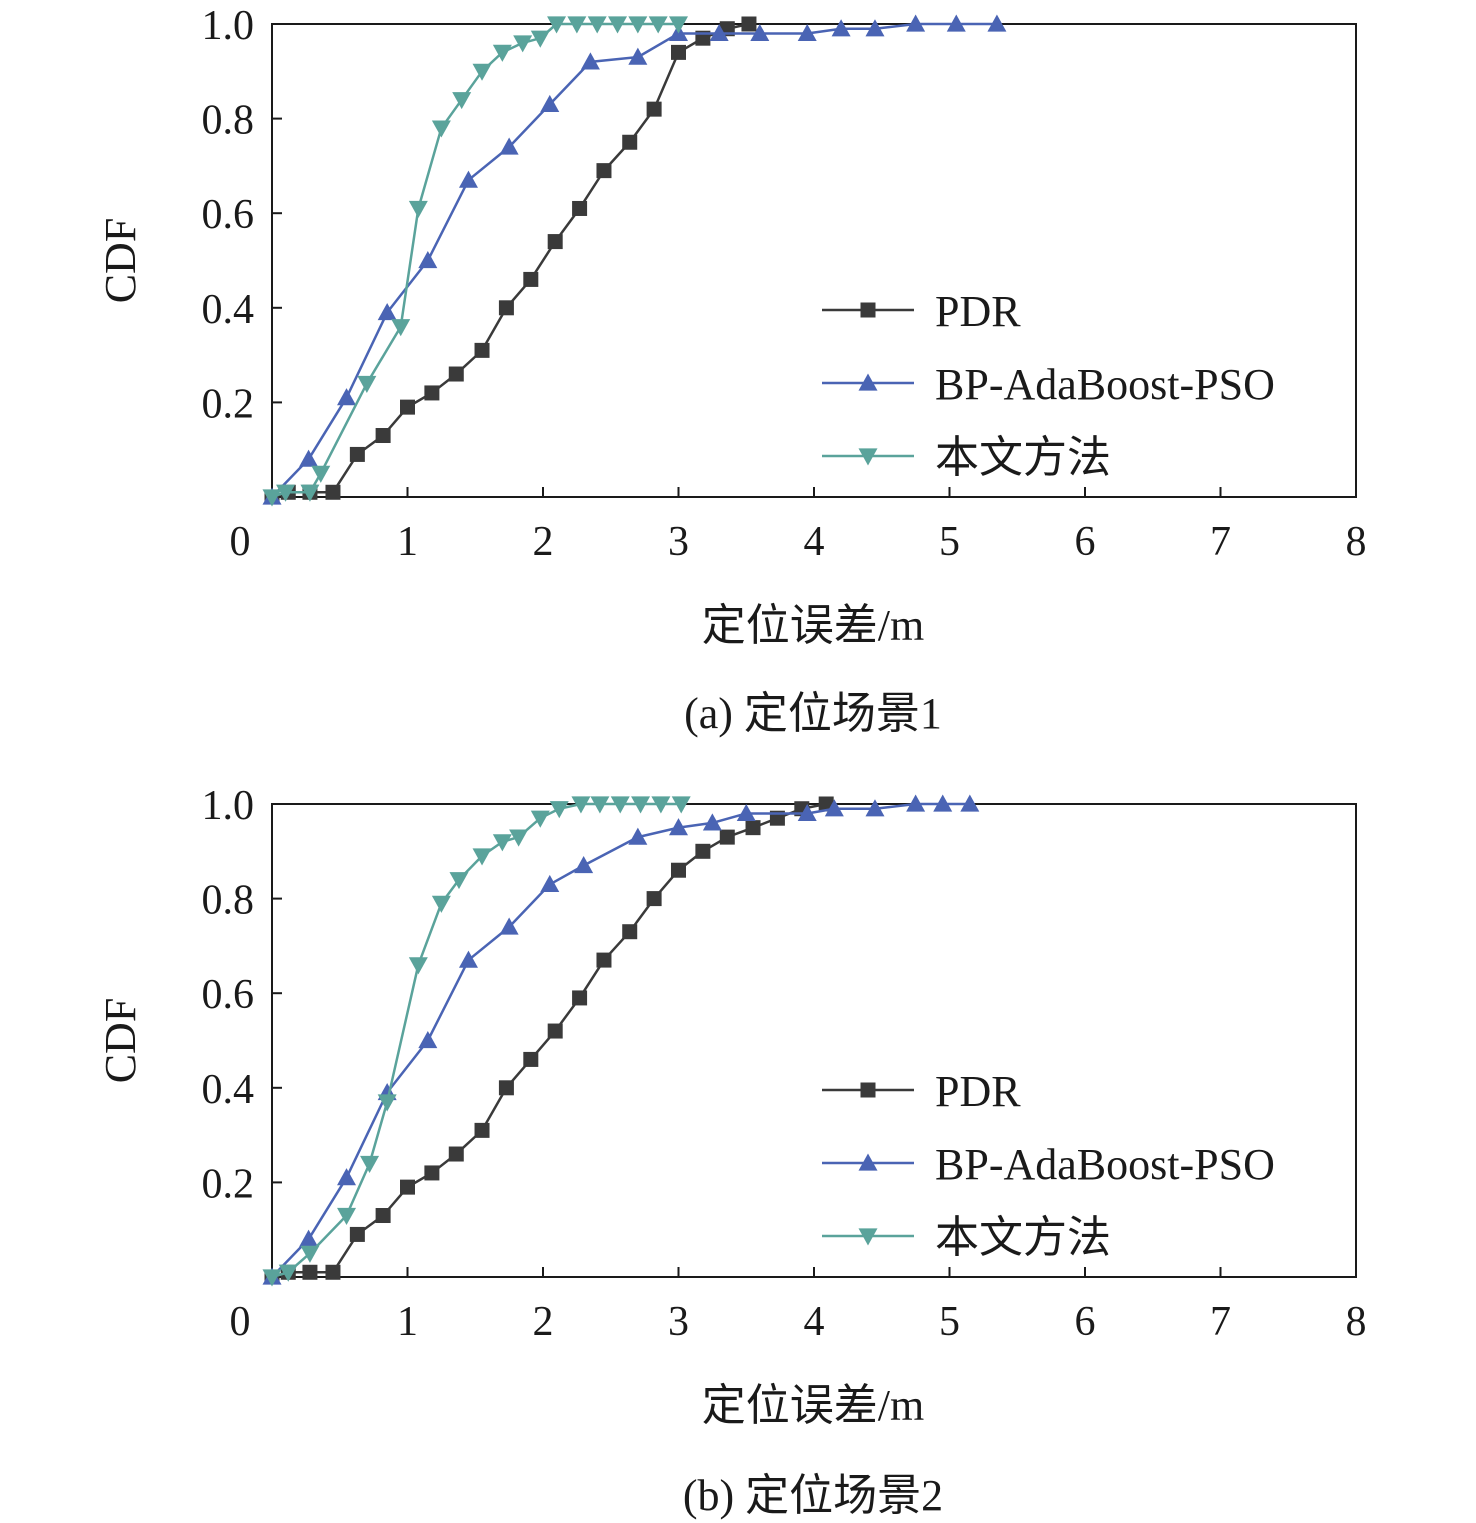  What do you see at coordinates (678, 542) in the screenshot?
I see `x-tick-label: 3` at bounding box center [678, 542].